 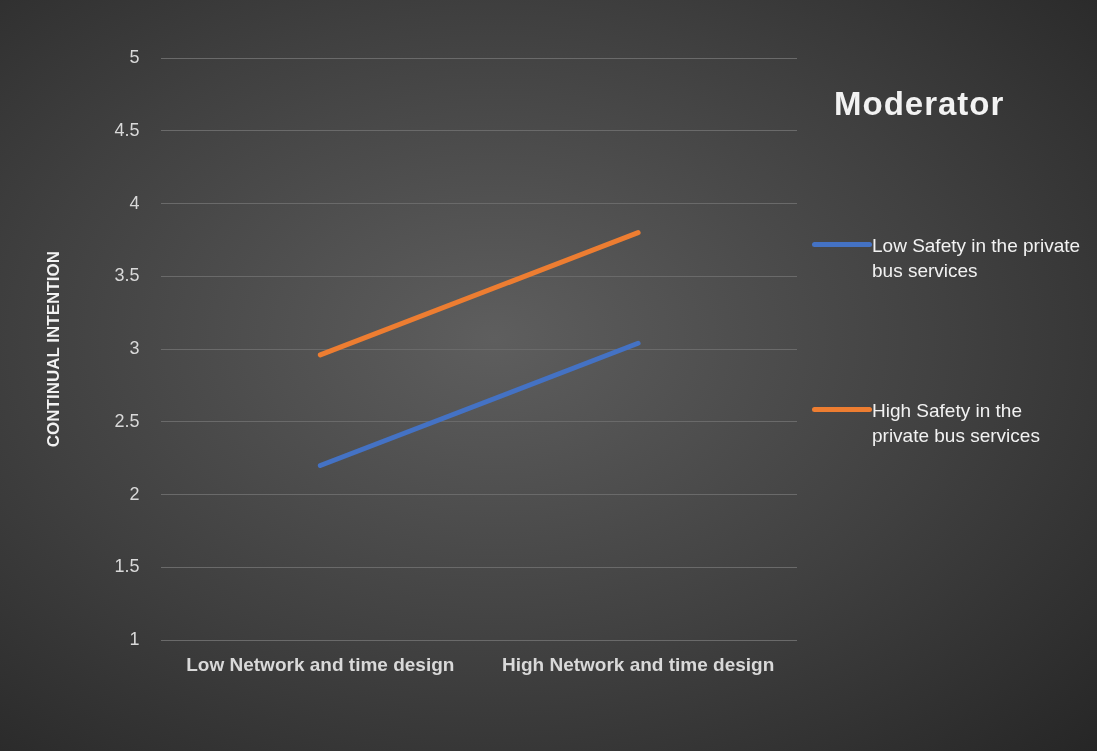 I want to click on y-tick-label: 3, so click(x=134, y=348).